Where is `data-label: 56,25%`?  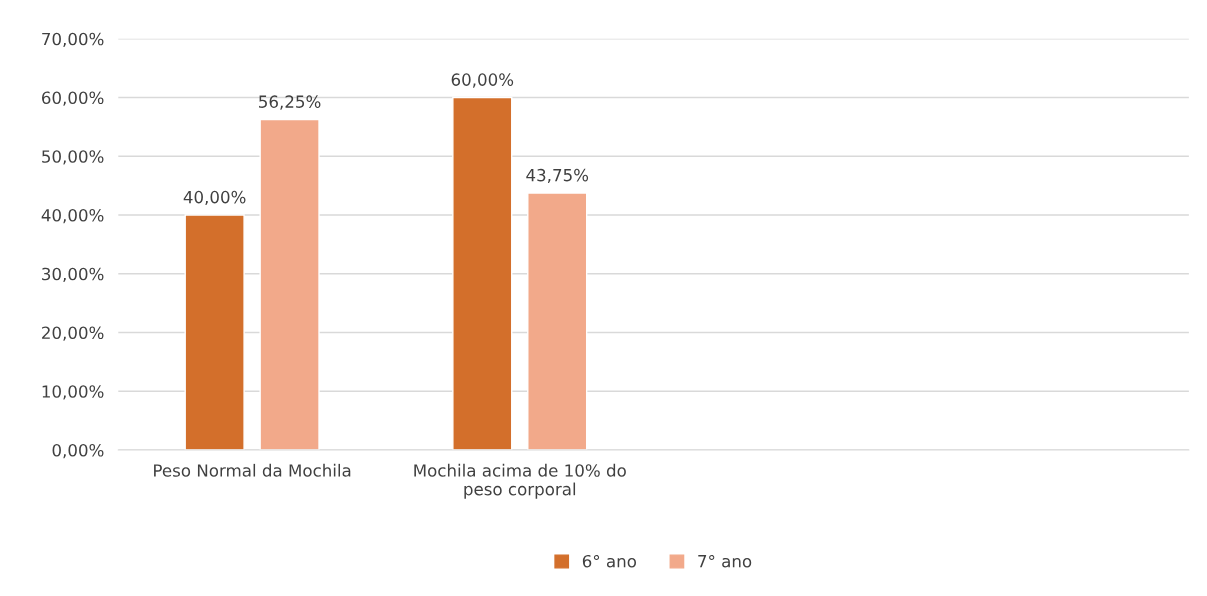
data-label: 56,25% is located at coordinates (290, 102).